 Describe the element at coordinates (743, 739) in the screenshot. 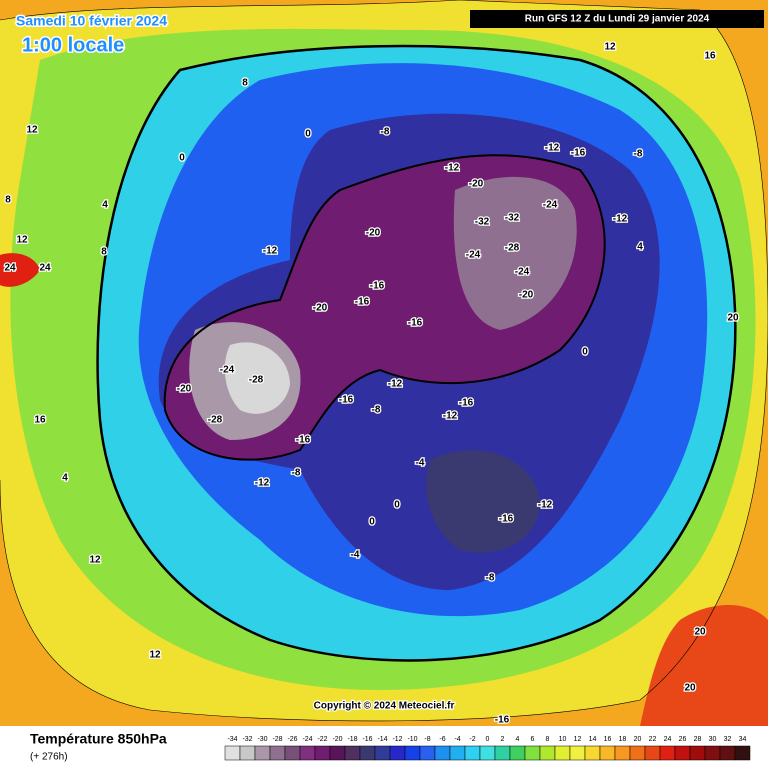

I see `scale-label: 34` at that location.